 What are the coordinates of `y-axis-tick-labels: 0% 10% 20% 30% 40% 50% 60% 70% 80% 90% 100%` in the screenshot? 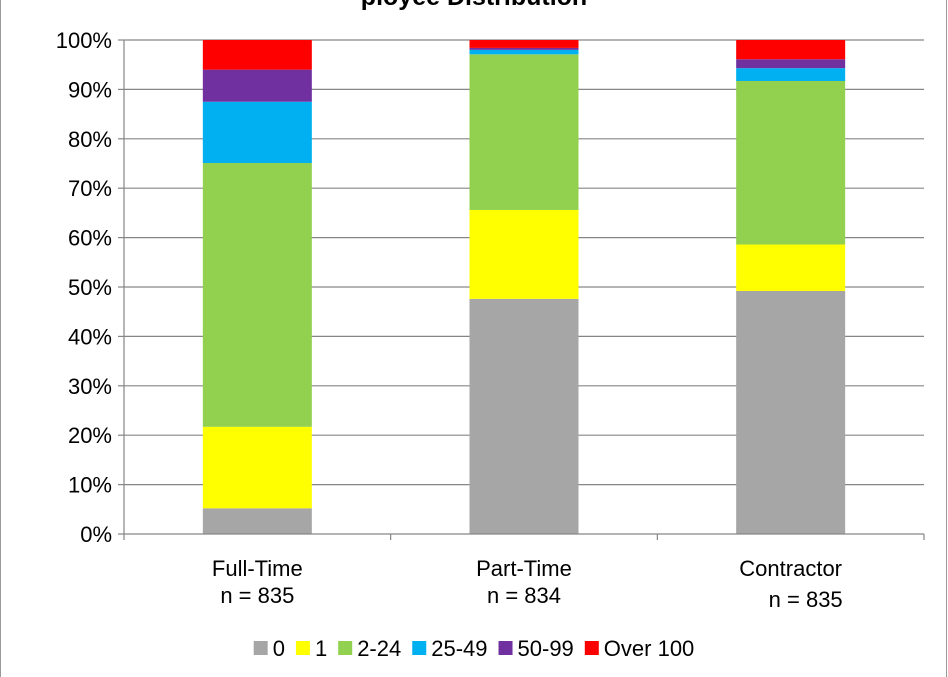 It's located at (84, 287).